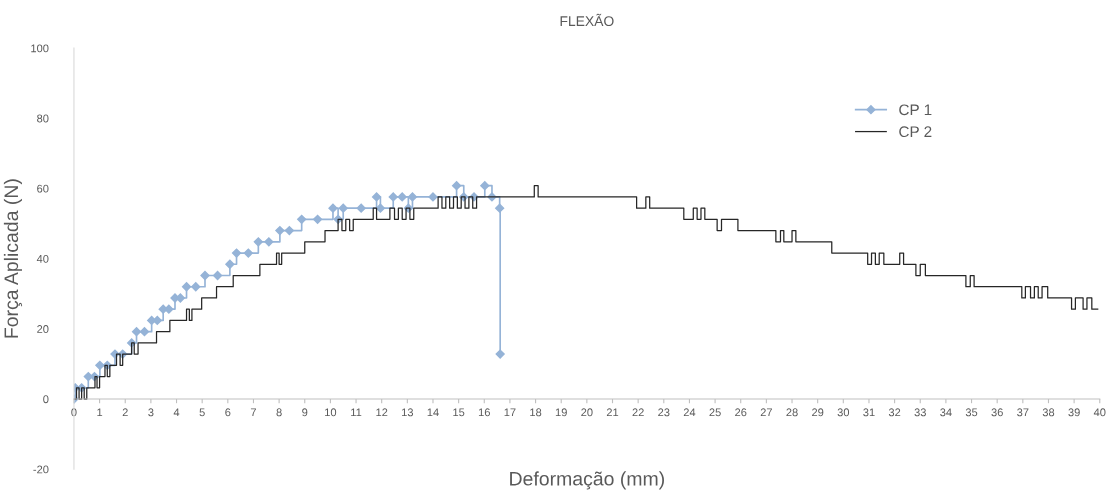 The width and height of the screenshot is (1112, 496). I want to click on y-tick-label: 0, so click(46, 399).